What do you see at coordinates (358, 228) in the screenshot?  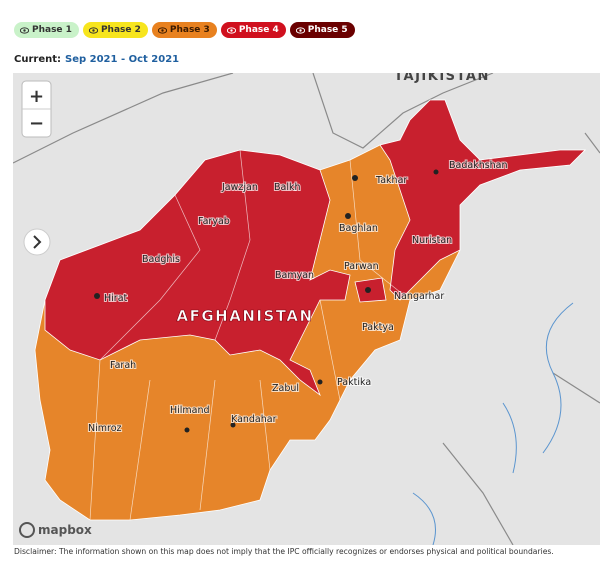 I see `province-label: Baghlan` at bounding box center [358, 228].